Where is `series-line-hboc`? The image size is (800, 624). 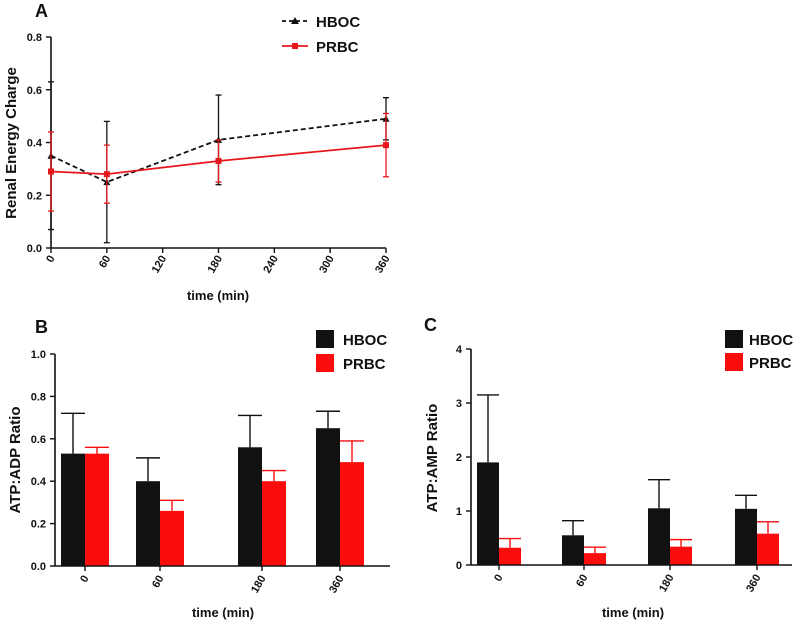 series-line-hboc is located at coordinates (218, 150).